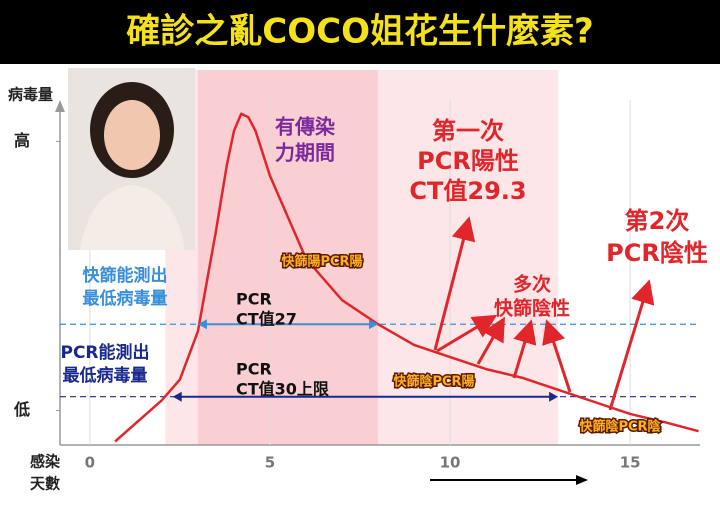 The image size is (720, 509). I want to click on y-axis-label: 病毒量, so click(30, 95).